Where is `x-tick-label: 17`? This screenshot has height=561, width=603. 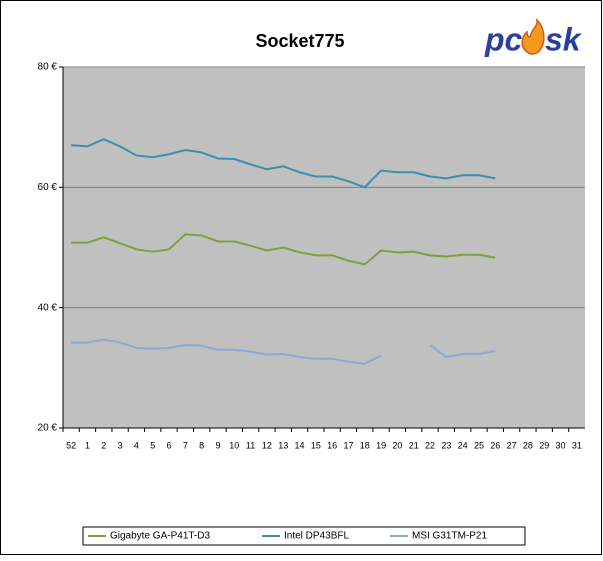 x-tick-label: 17 is located at coordinates (348, 445).